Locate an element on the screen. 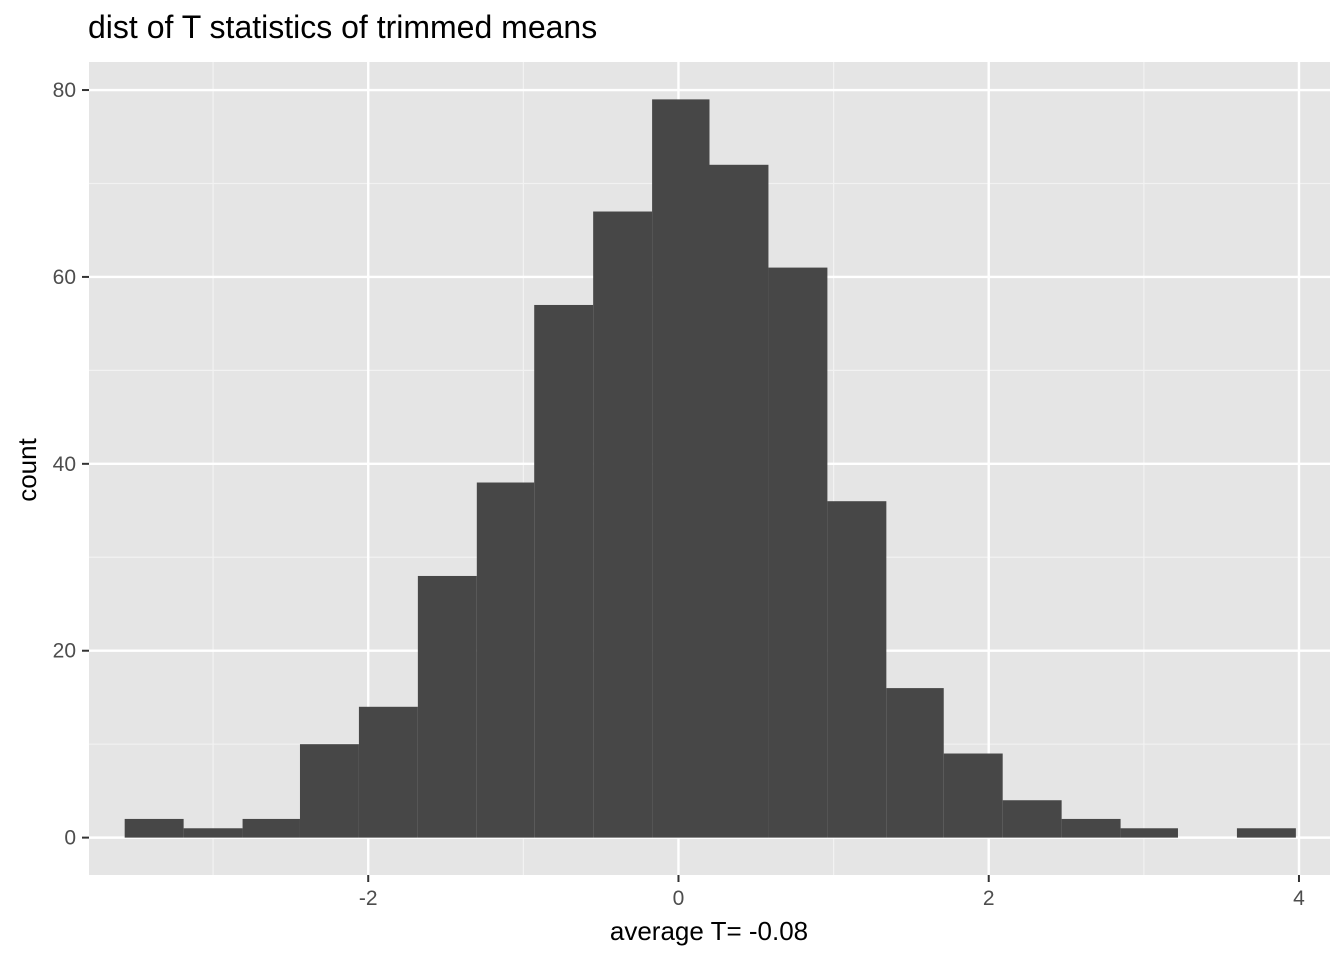 This screenshot has width=1344, height=960. y-axis: 0 20 40 60 80 is located at coordinates (71, 464).